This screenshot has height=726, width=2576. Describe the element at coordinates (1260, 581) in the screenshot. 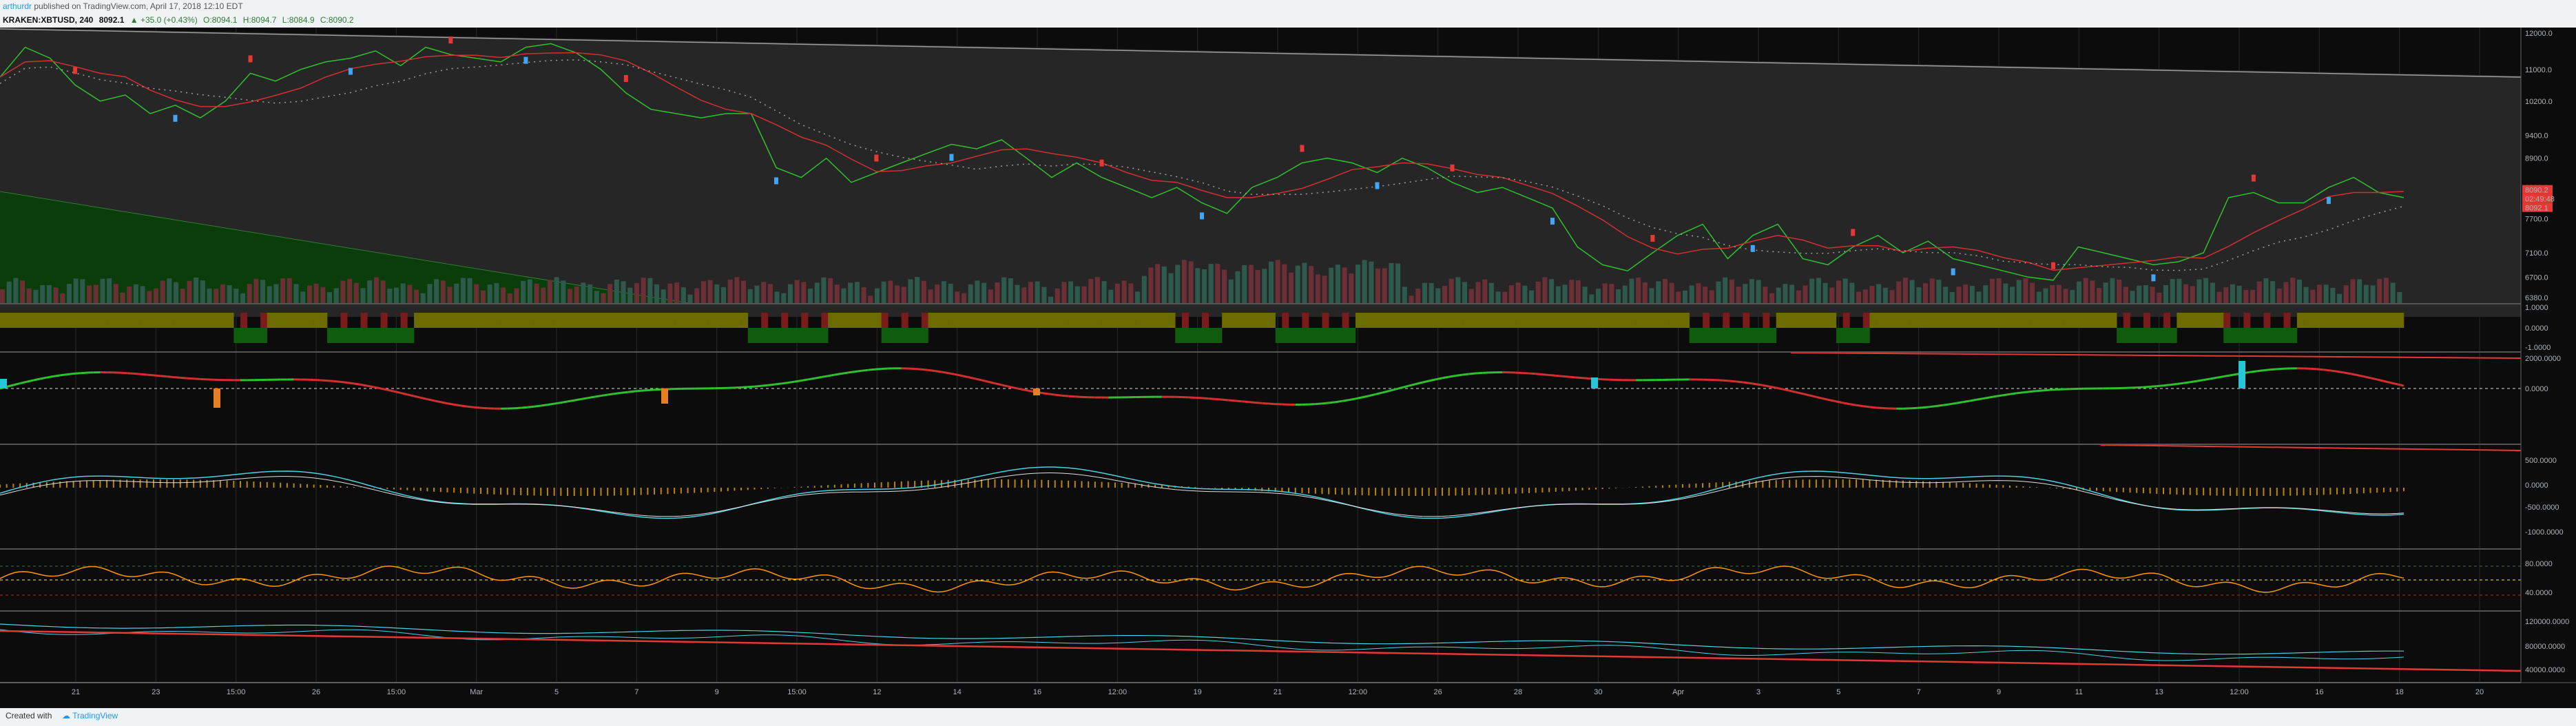

I see `rsi-pane` at that location.